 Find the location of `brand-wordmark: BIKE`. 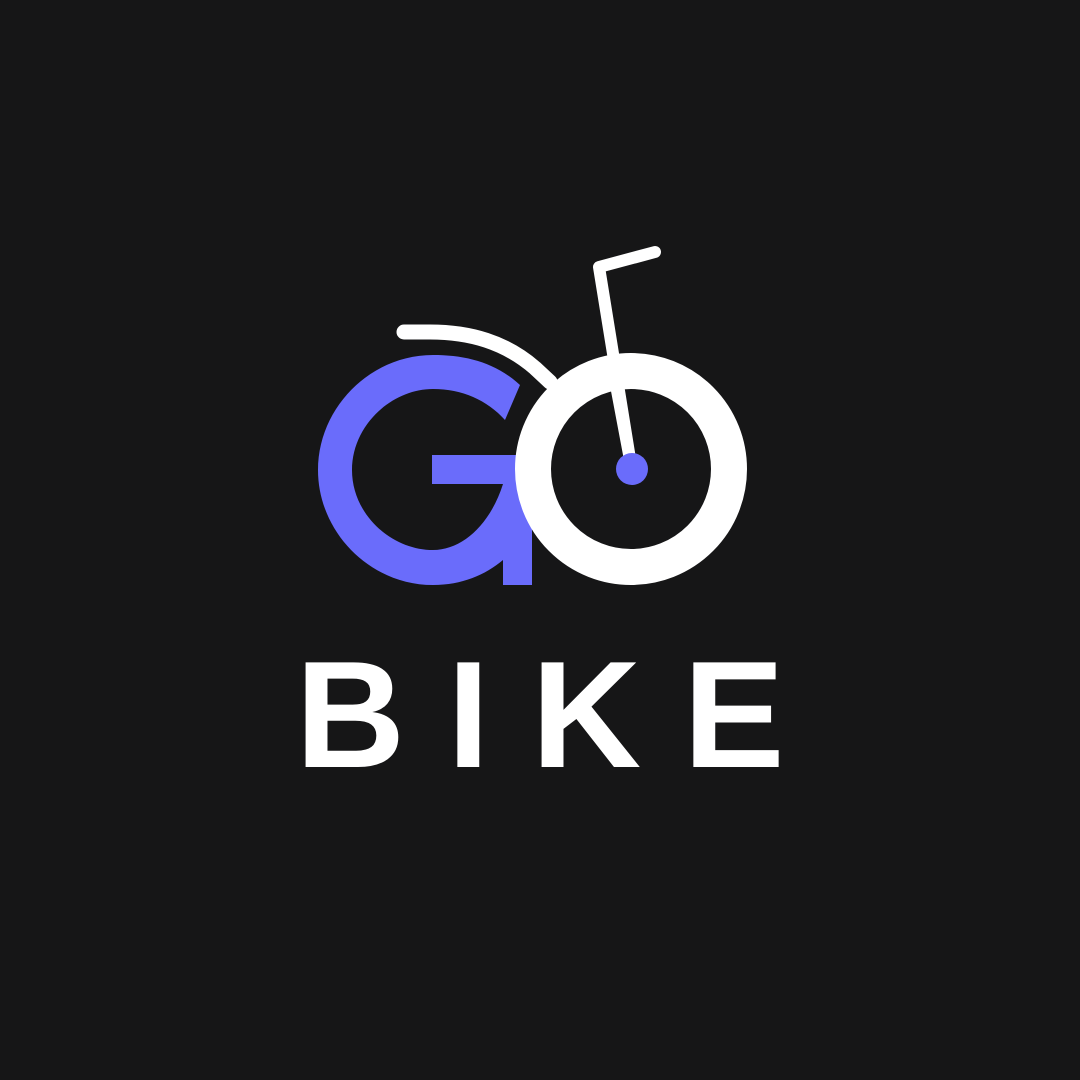

brand-wordmark: BIKE is located at coordinates (561, 715).